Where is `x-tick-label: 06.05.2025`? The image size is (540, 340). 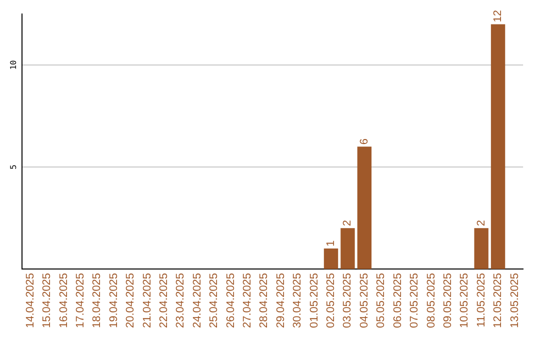 x-tick-label: 06.05.2025 is located at coordinates (398, 300).